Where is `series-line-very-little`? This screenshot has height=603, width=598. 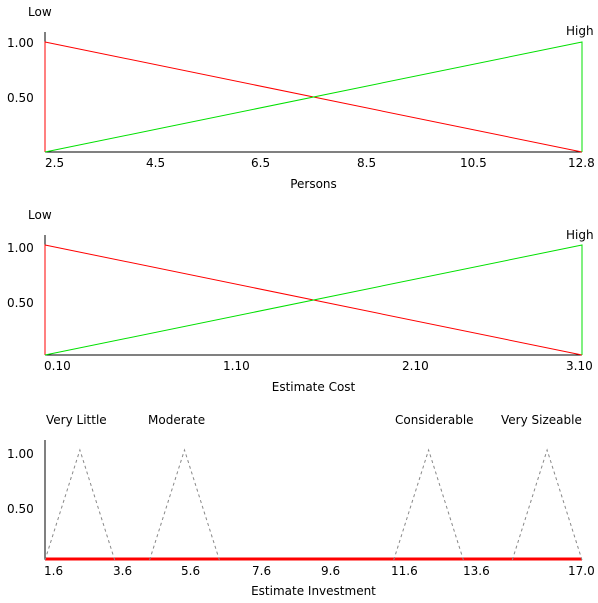 series-line-very-little is located at coordinates (80, 504).